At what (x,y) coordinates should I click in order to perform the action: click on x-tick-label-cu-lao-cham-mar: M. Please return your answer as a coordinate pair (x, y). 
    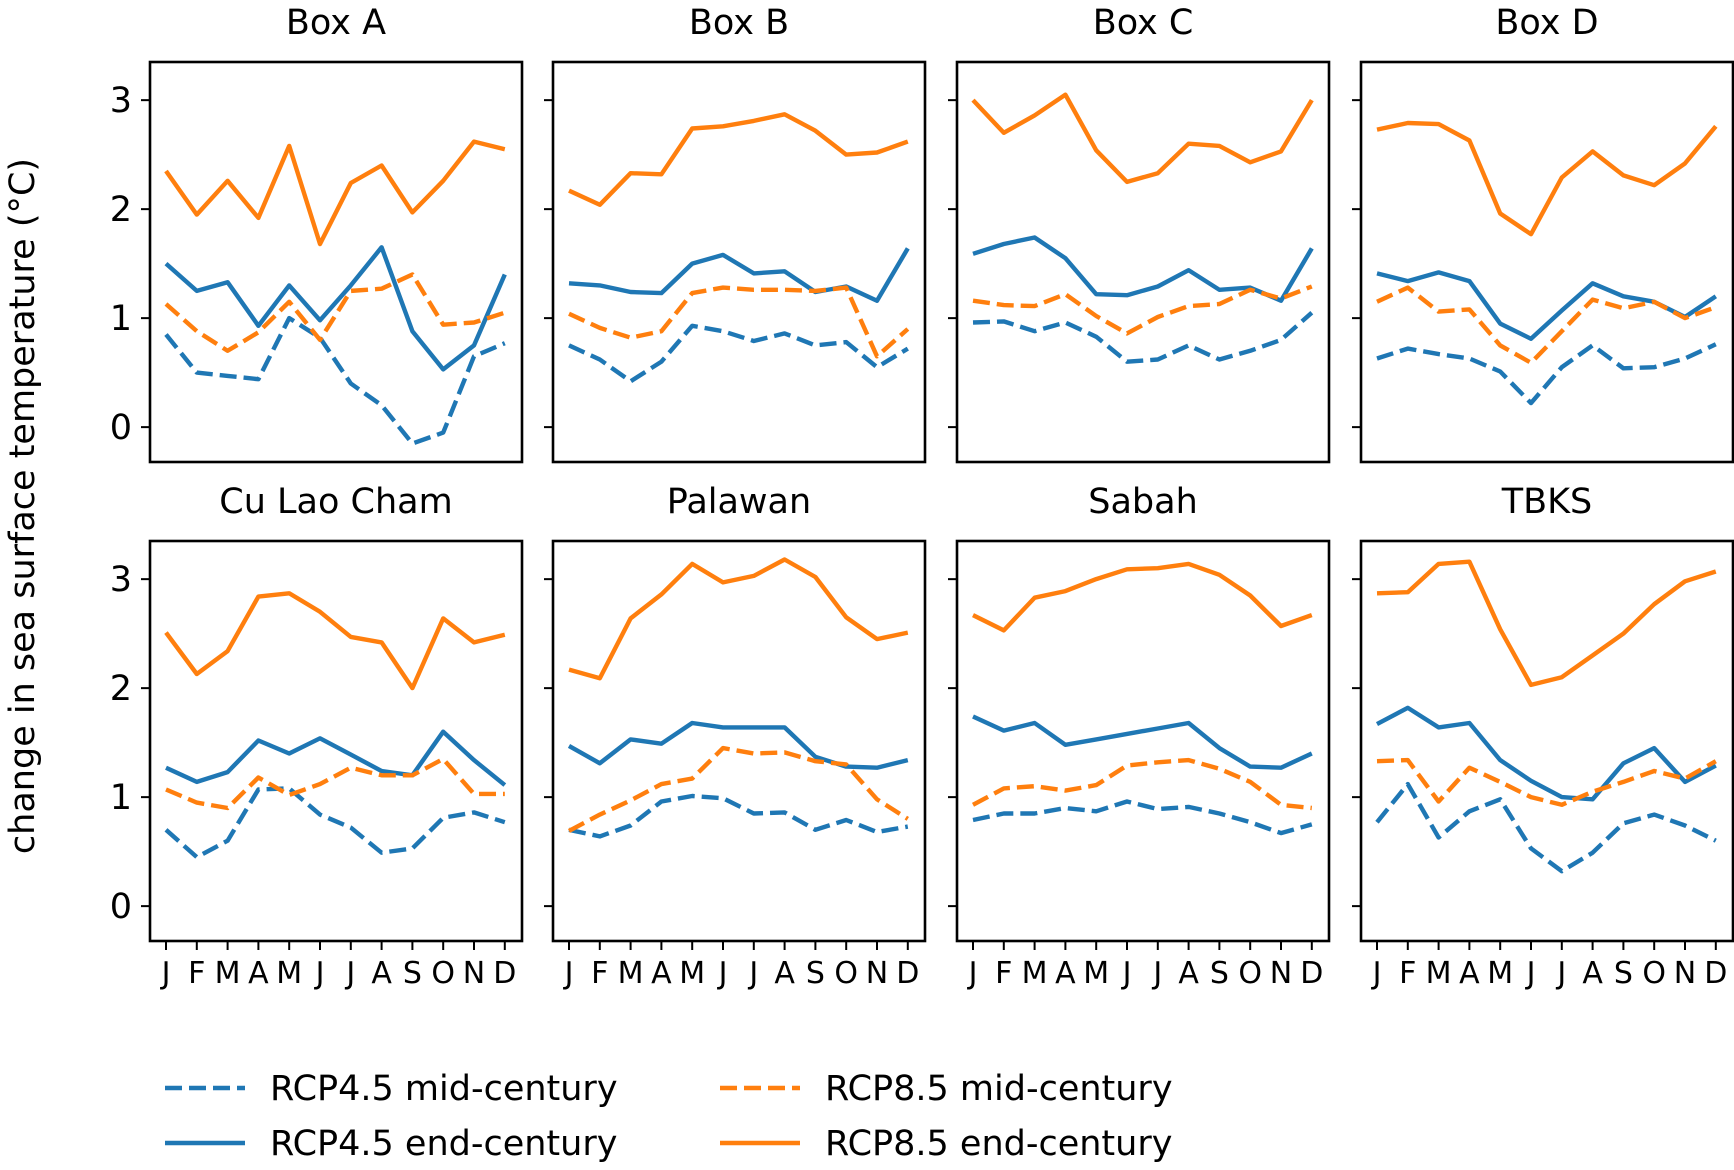
    Looking at the image, I should click on (228, 973).